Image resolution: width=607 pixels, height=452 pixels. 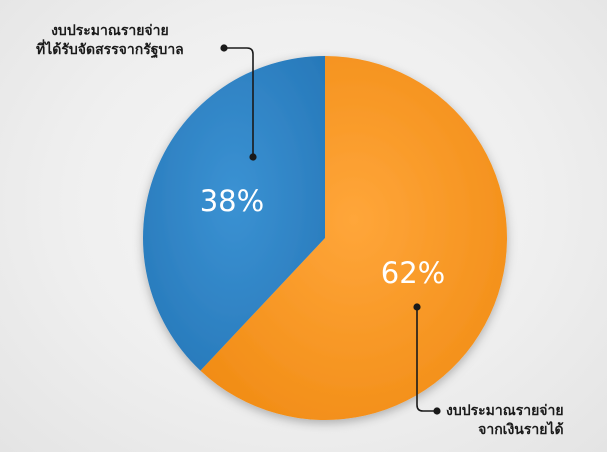 I want to click on callout-line-revenue-budget, so click(x=426, y=359).